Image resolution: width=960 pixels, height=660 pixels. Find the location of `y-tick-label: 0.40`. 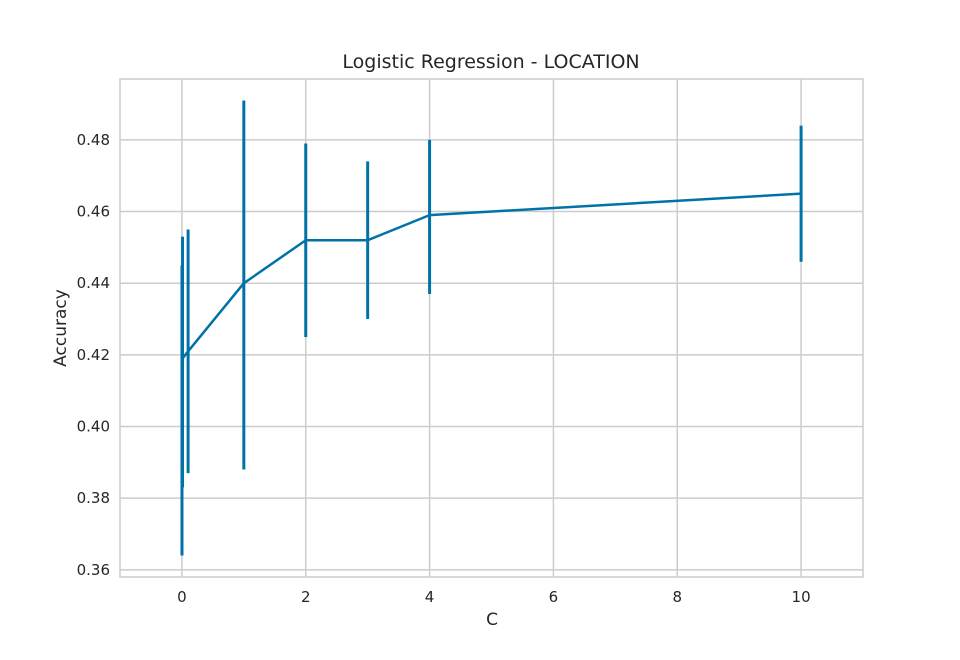

y-tick-label: 0.40 is located at coordinates (93, 427).